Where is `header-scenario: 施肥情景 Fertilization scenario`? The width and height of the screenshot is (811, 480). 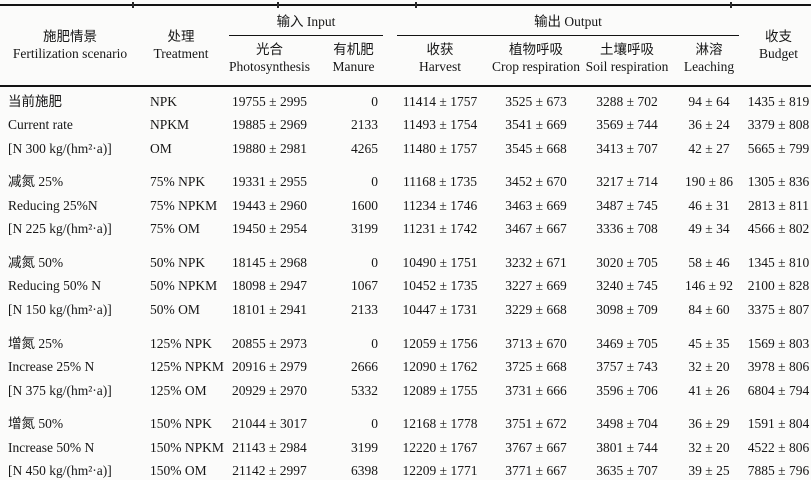 header-scenario: 施肥情景 Fertilization scenario is located at coordinates (70, 45).